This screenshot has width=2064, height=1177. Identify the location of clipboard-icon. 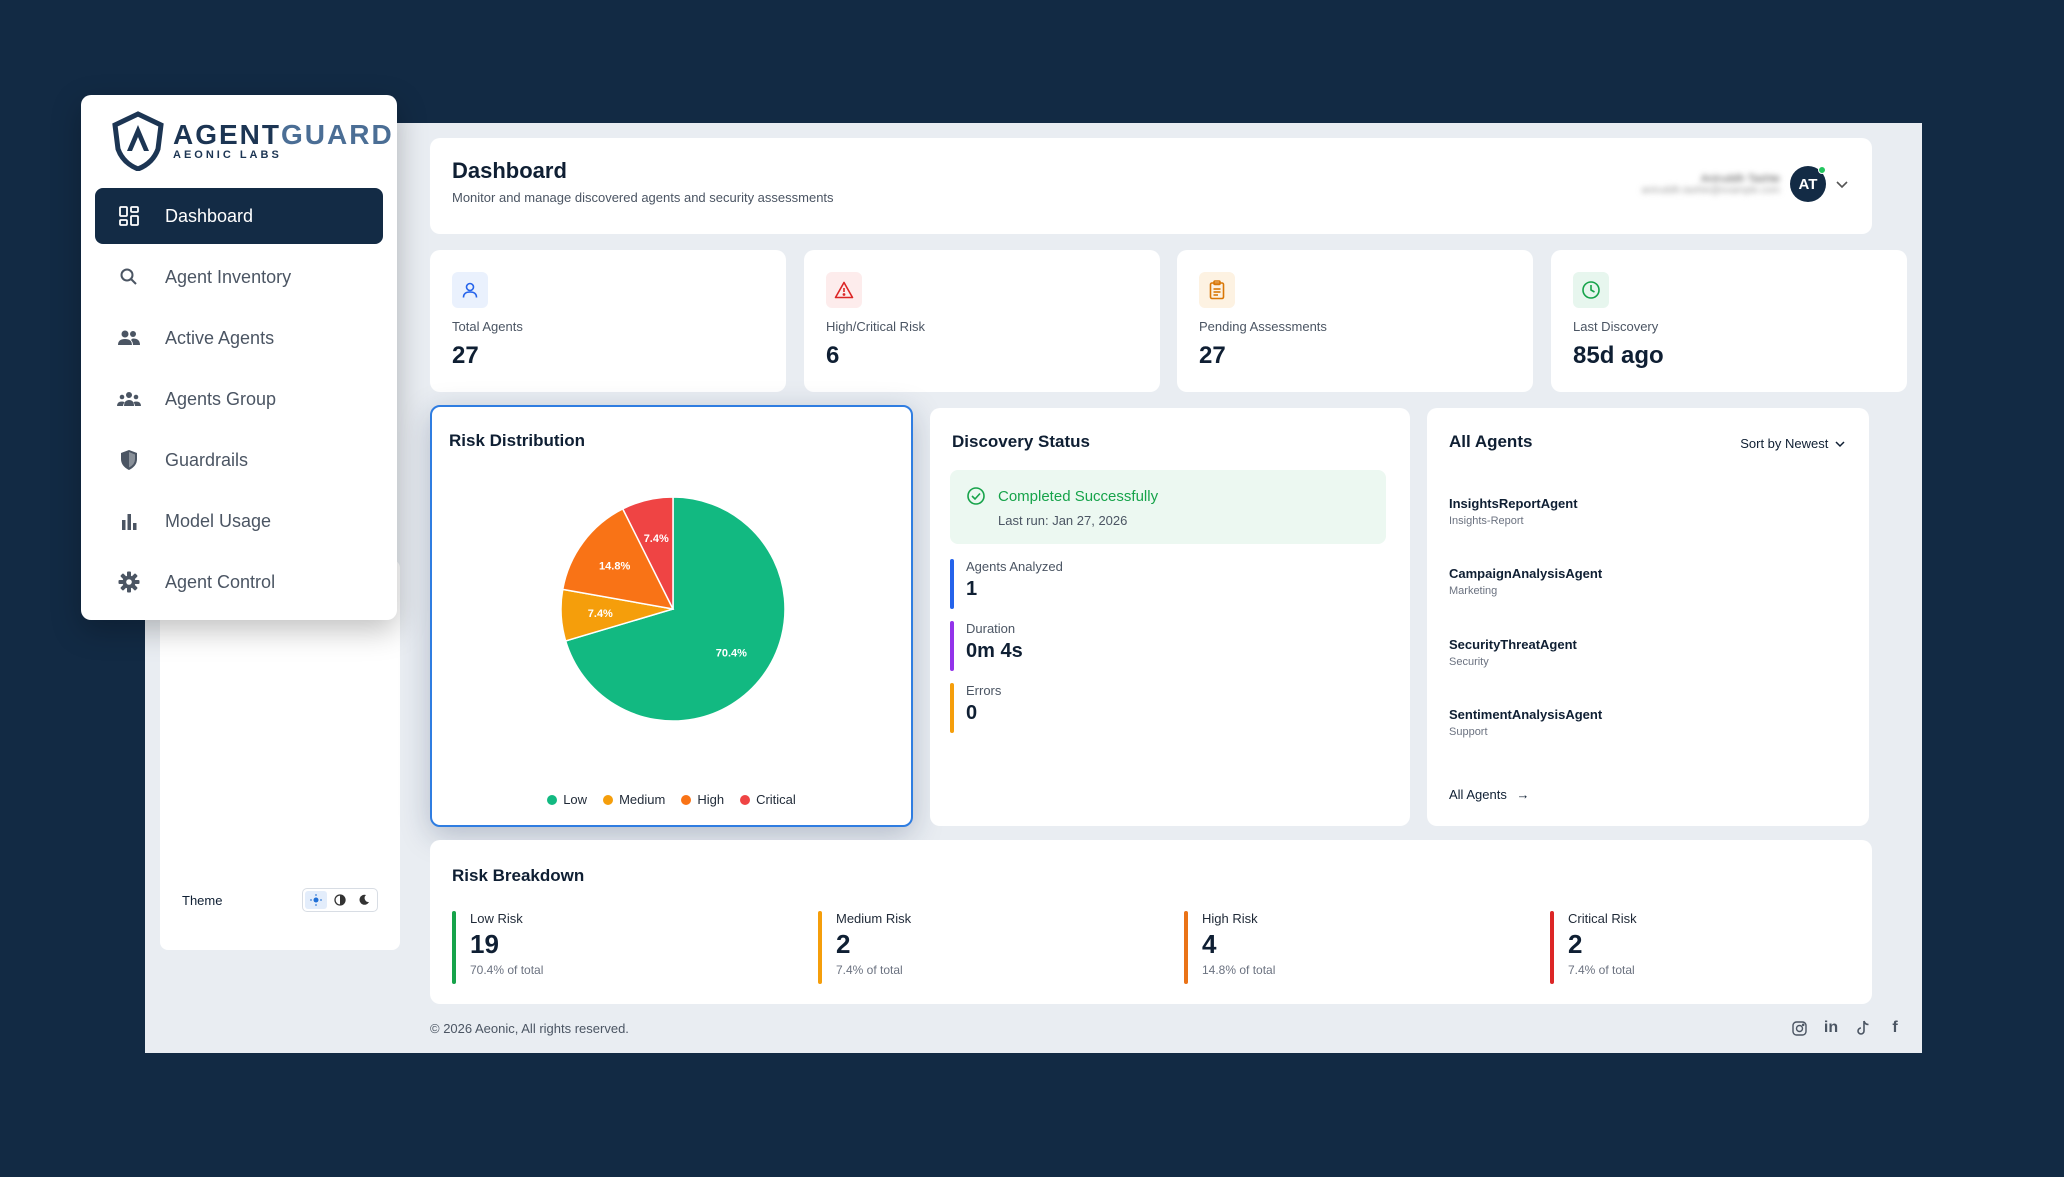
(1217, 290).